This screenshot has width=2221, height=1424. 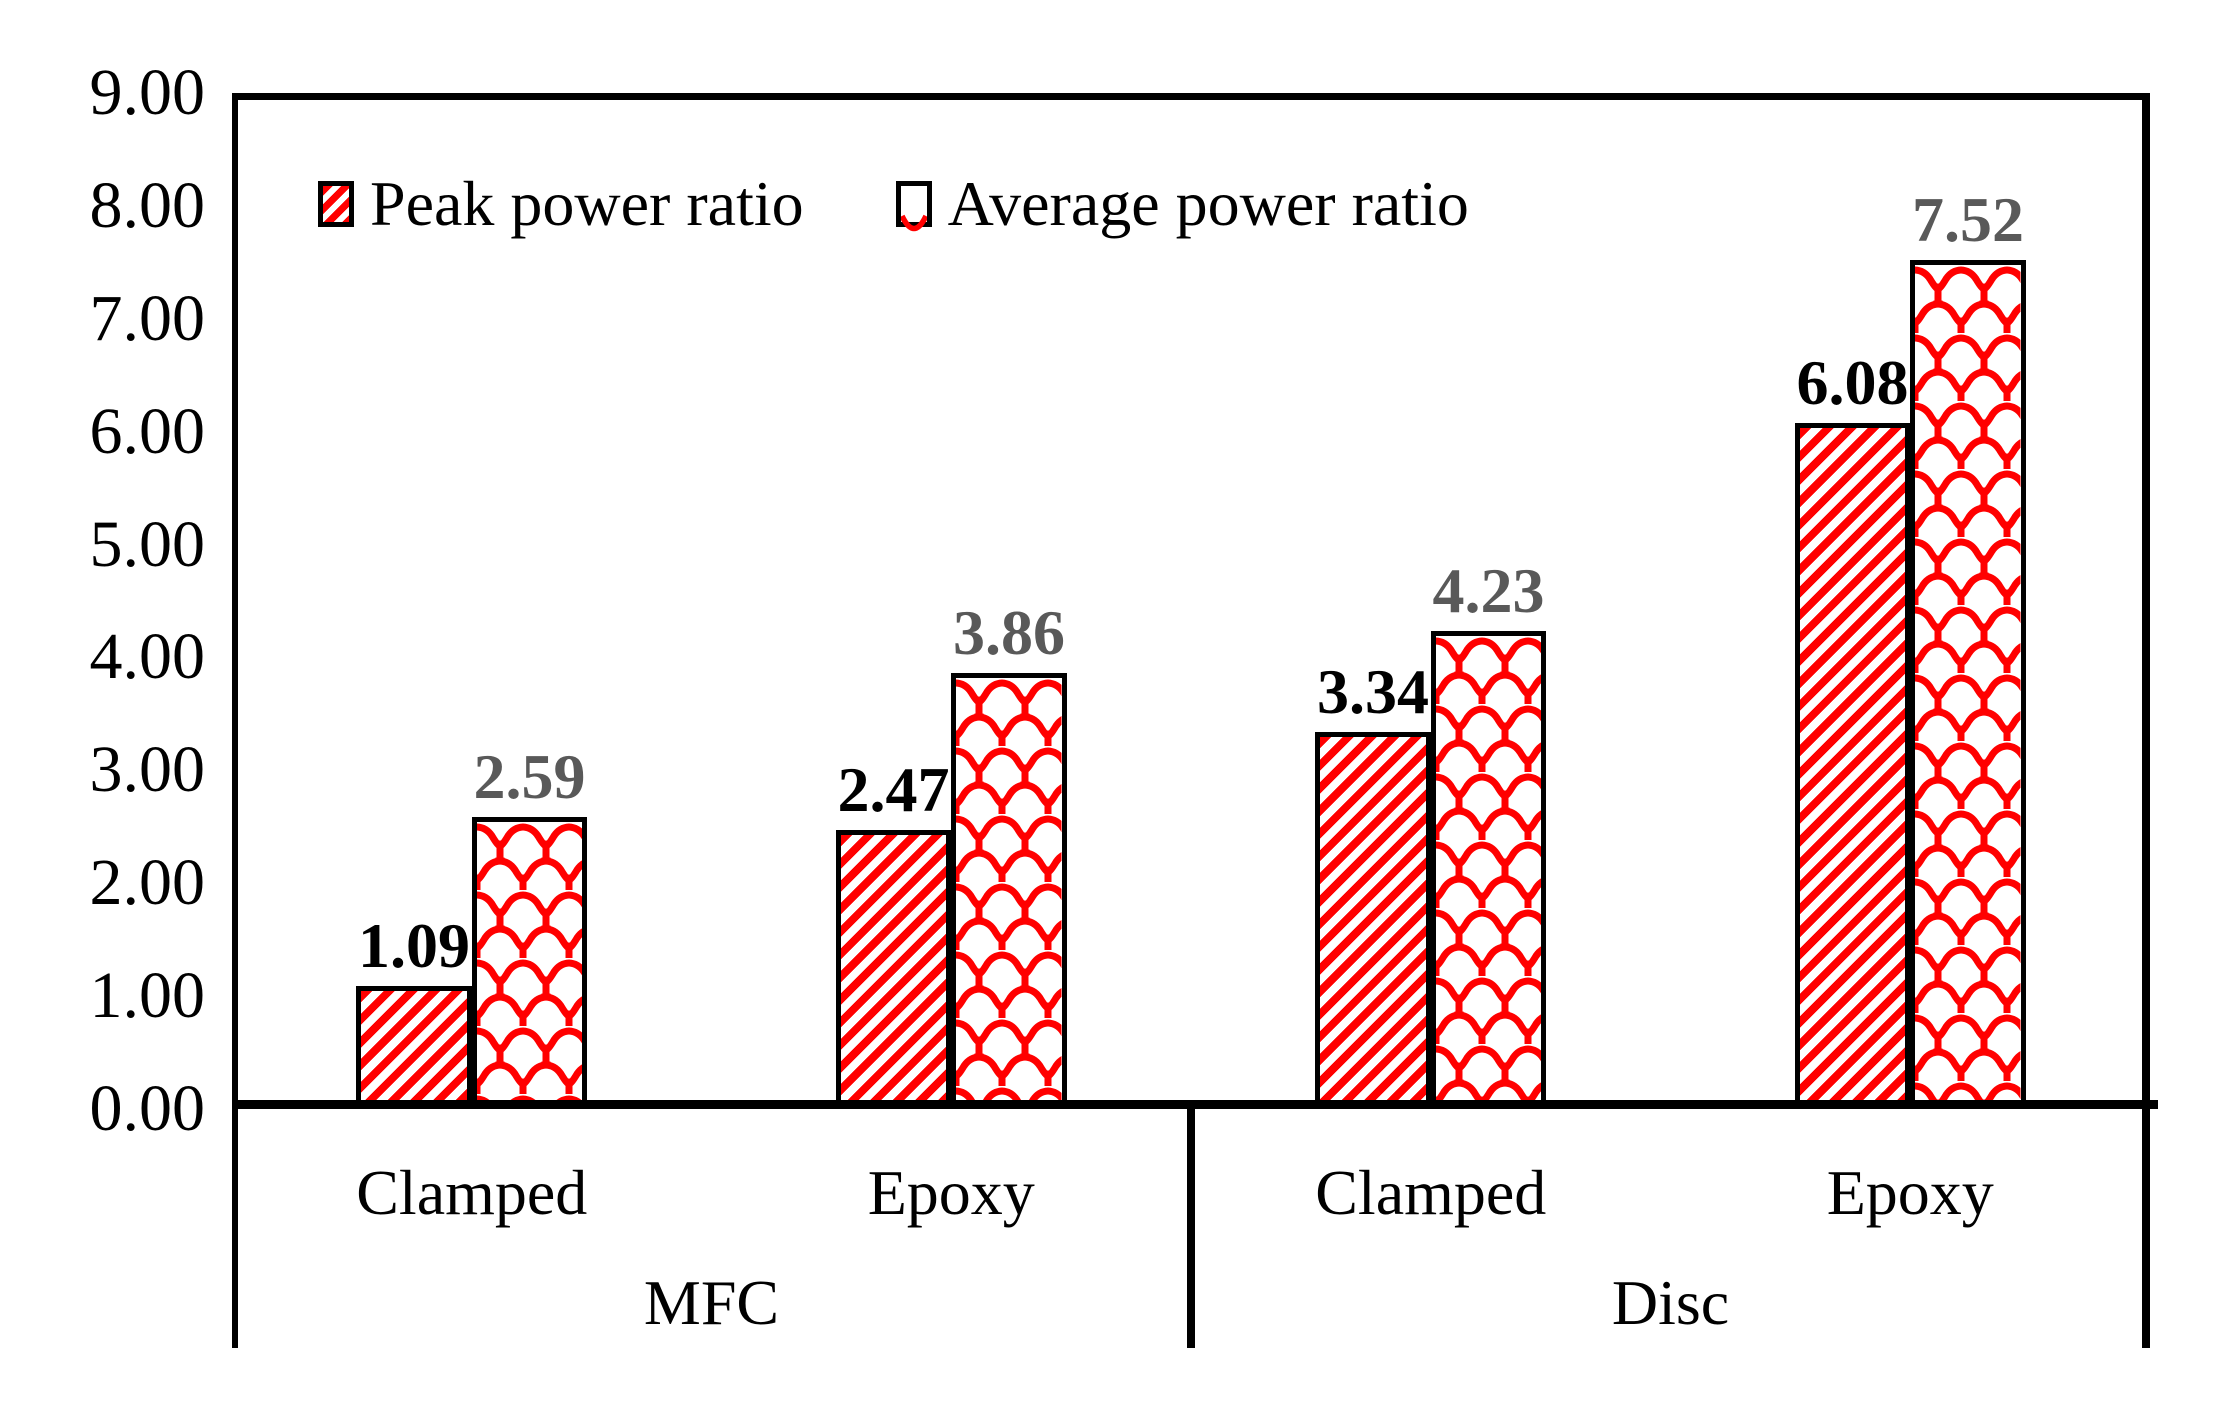 I want to click on category-boundary-left, so click(x=235, y=1228).